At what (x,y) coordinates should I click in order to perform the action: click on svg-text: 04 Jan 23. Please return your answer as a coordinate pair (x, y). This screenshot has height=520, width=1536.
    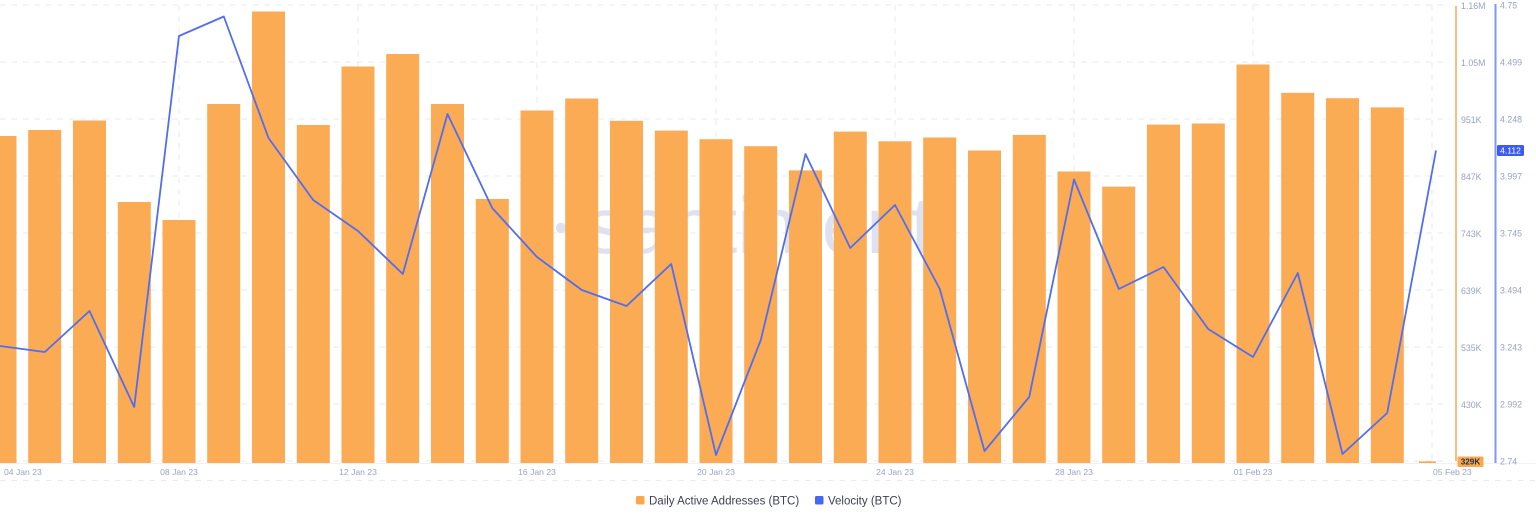
    Looking at the image, I should click on (23, 472).